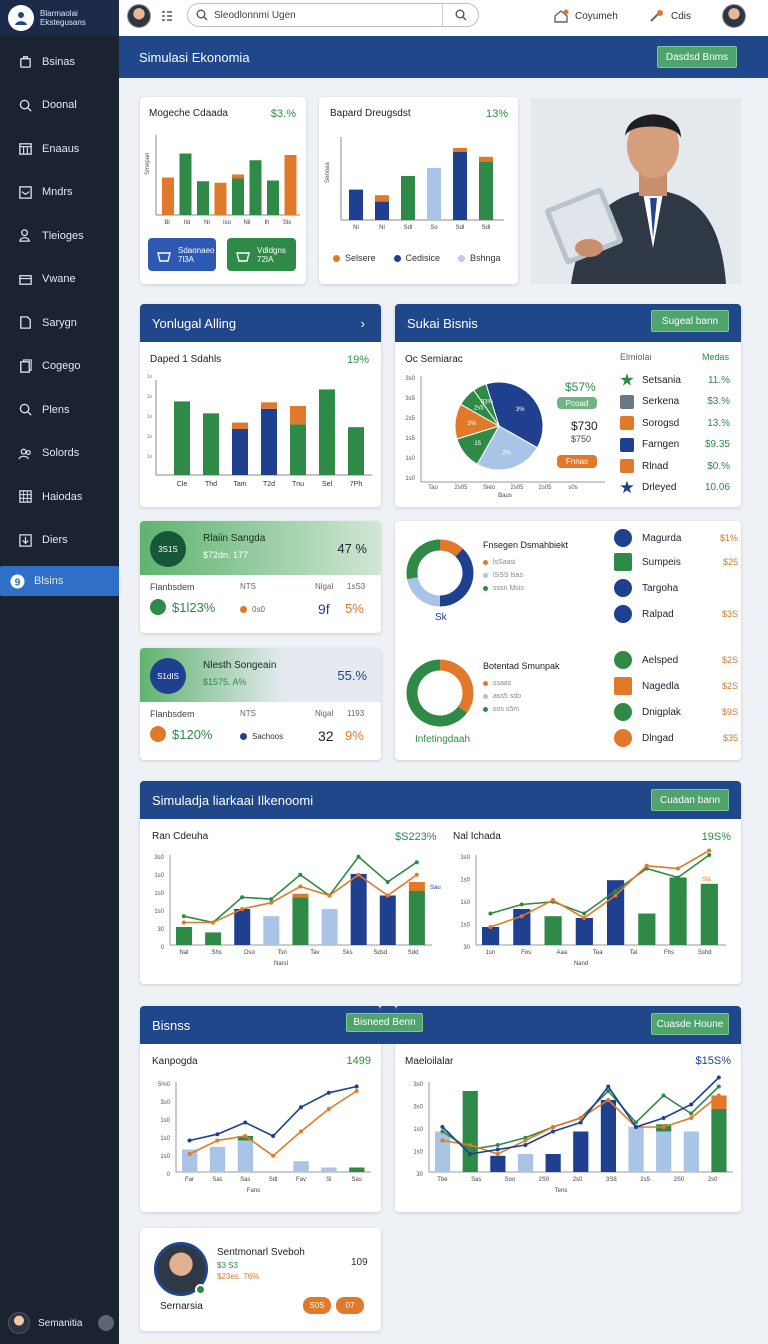  I want to click on y-axis-label: Sennaa, so click(328, 172).